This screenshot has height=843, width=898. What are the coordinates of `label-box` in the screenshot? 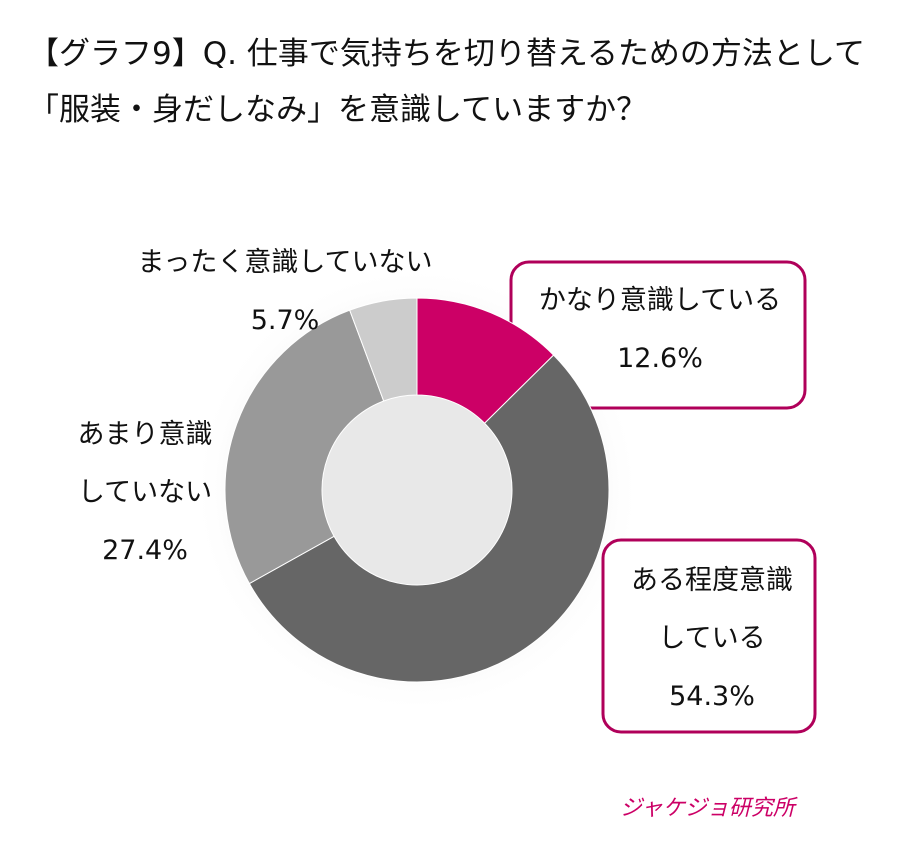 It's located at (709, 636).